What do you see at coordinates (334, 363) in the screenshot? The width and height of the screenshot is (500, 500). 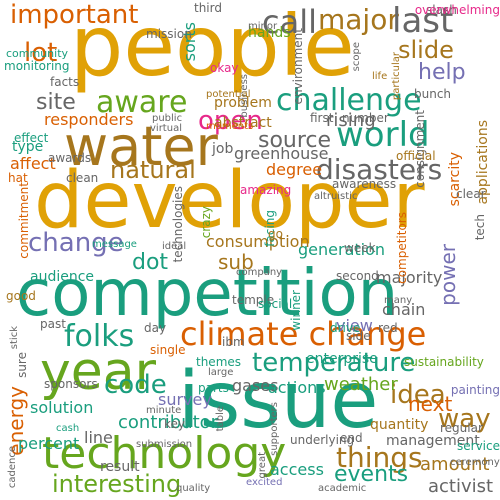 I see `word-temperature: temperature` at bounding box center [334, 363].